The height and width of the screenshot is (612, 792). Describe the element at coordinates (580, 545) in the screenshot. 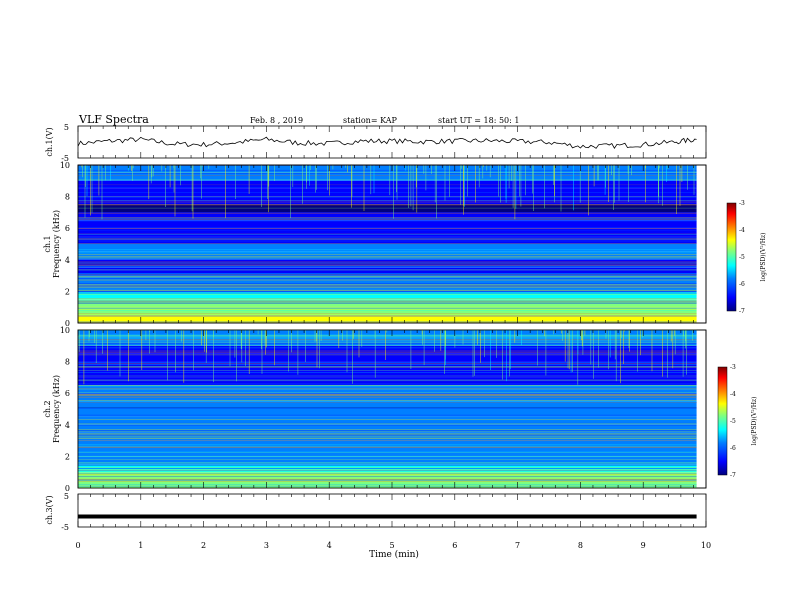

I see `time-tick-label: 8` at that location.